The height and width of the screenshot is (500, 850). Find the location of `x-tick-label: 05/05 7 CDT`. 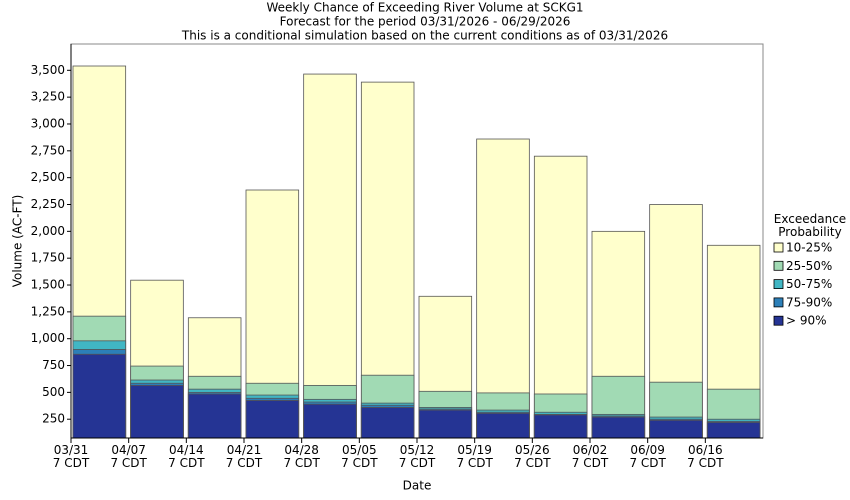

x-tick-label: 05/05 7 CDT is located at coordinates (359, 456).